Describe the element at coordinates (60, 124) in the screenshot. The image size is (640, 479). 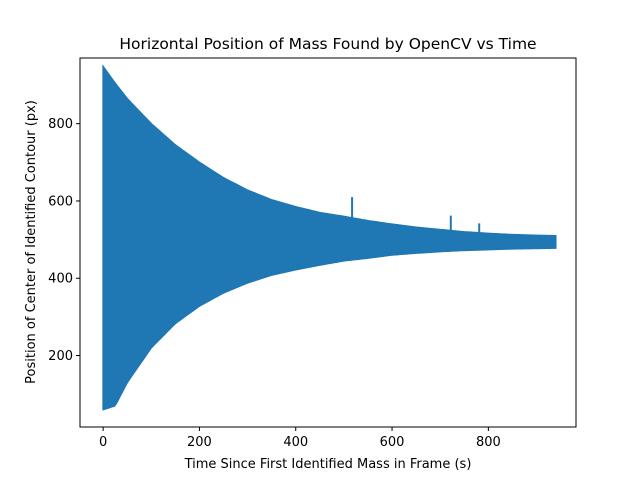
I see `y-tick-label: 800` at that location.